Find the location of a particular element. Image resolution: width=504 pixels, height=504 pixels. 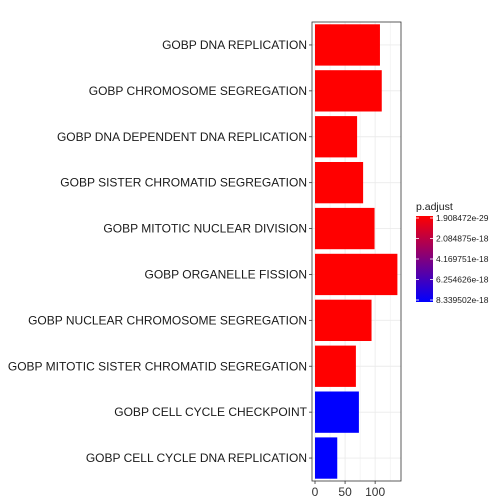

x-axis: 0 50 100 is located at coordinates (348, 490).